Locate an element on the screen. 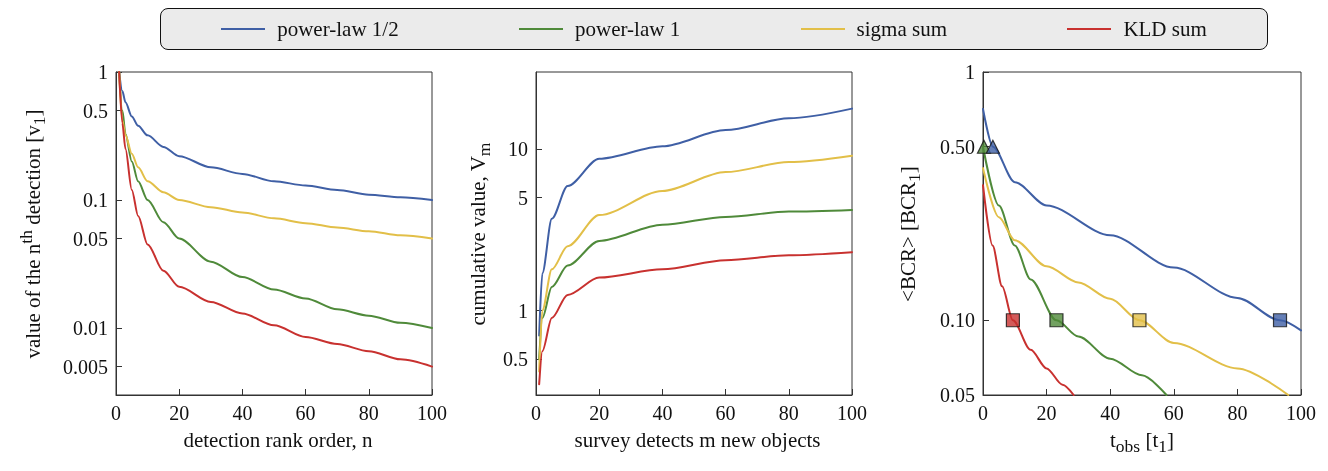  y-tick-label: 0.1 is located at coordinates (95, 200).